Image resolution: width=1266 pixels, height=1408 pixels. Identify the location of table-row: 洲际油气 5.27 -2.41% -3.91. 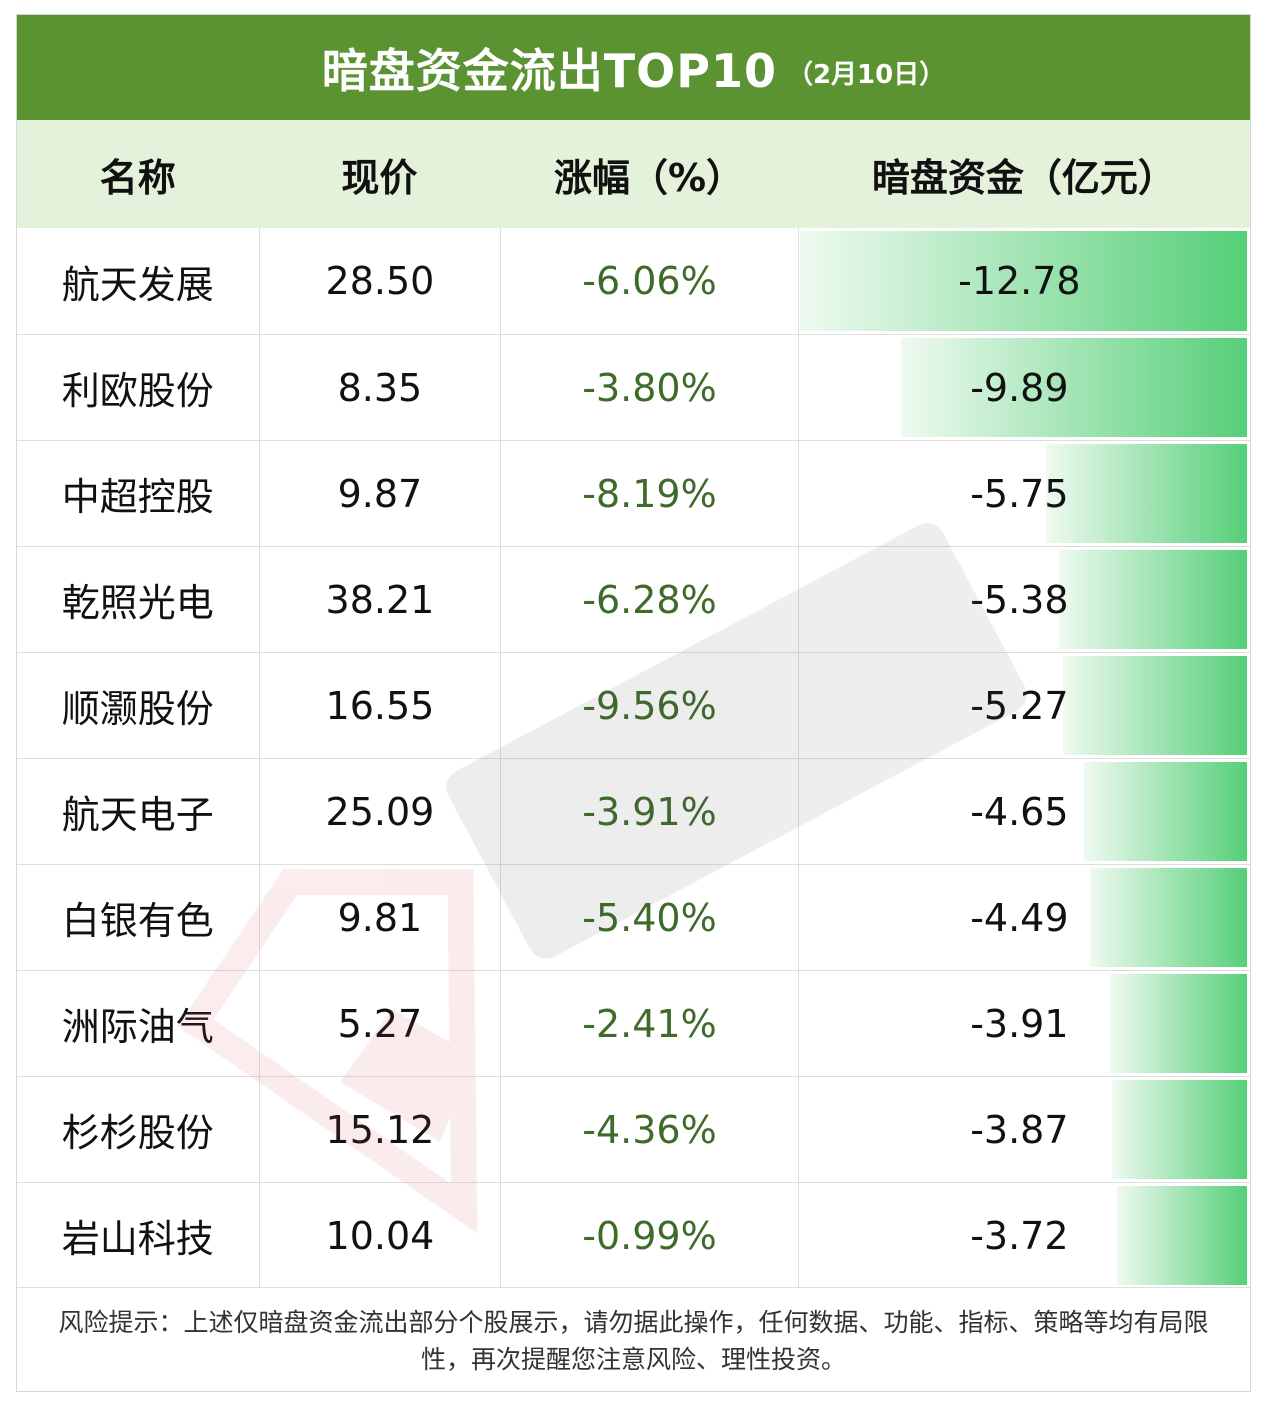
(633, 1023).